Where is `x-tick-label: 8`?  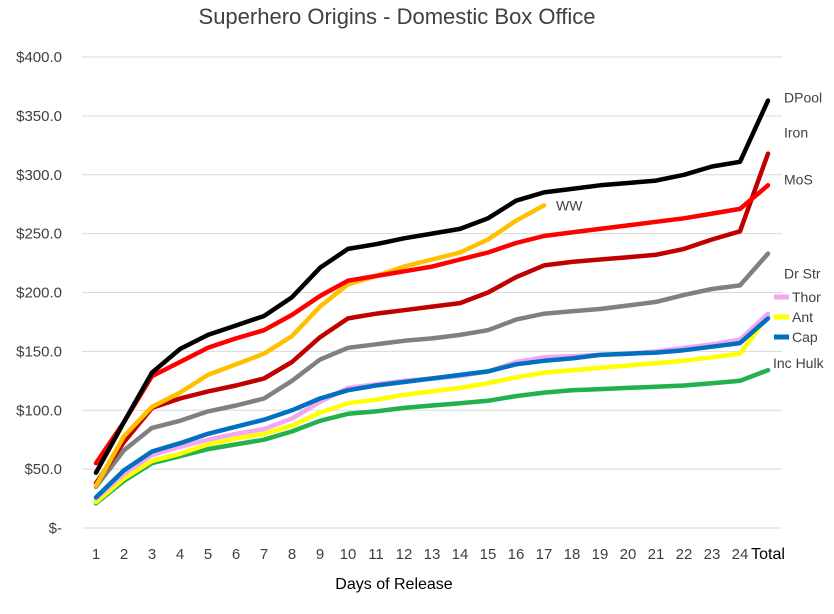 x-tick-label: 8 is located at coordinates (292, 554).